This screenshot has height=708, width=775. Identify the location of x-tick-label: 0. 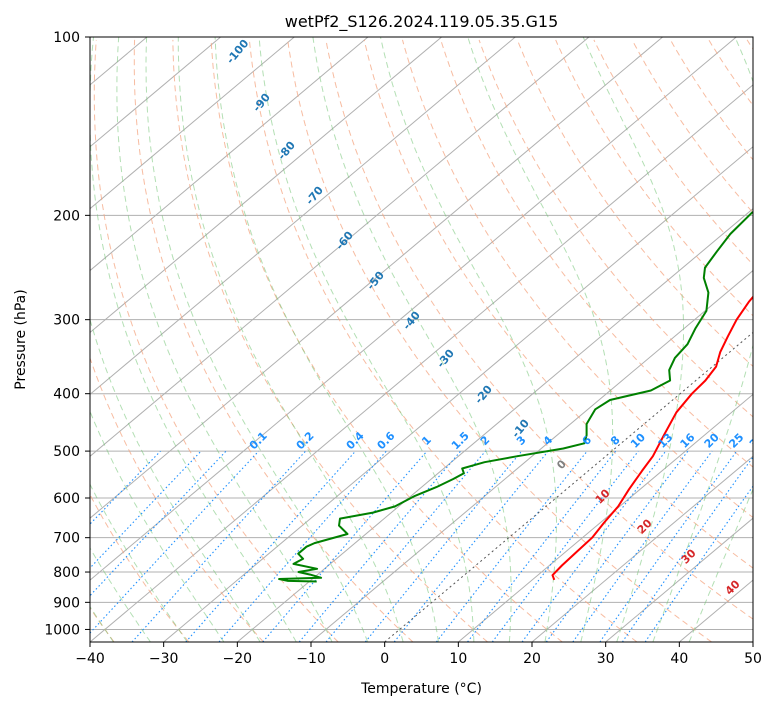
(384, 659).